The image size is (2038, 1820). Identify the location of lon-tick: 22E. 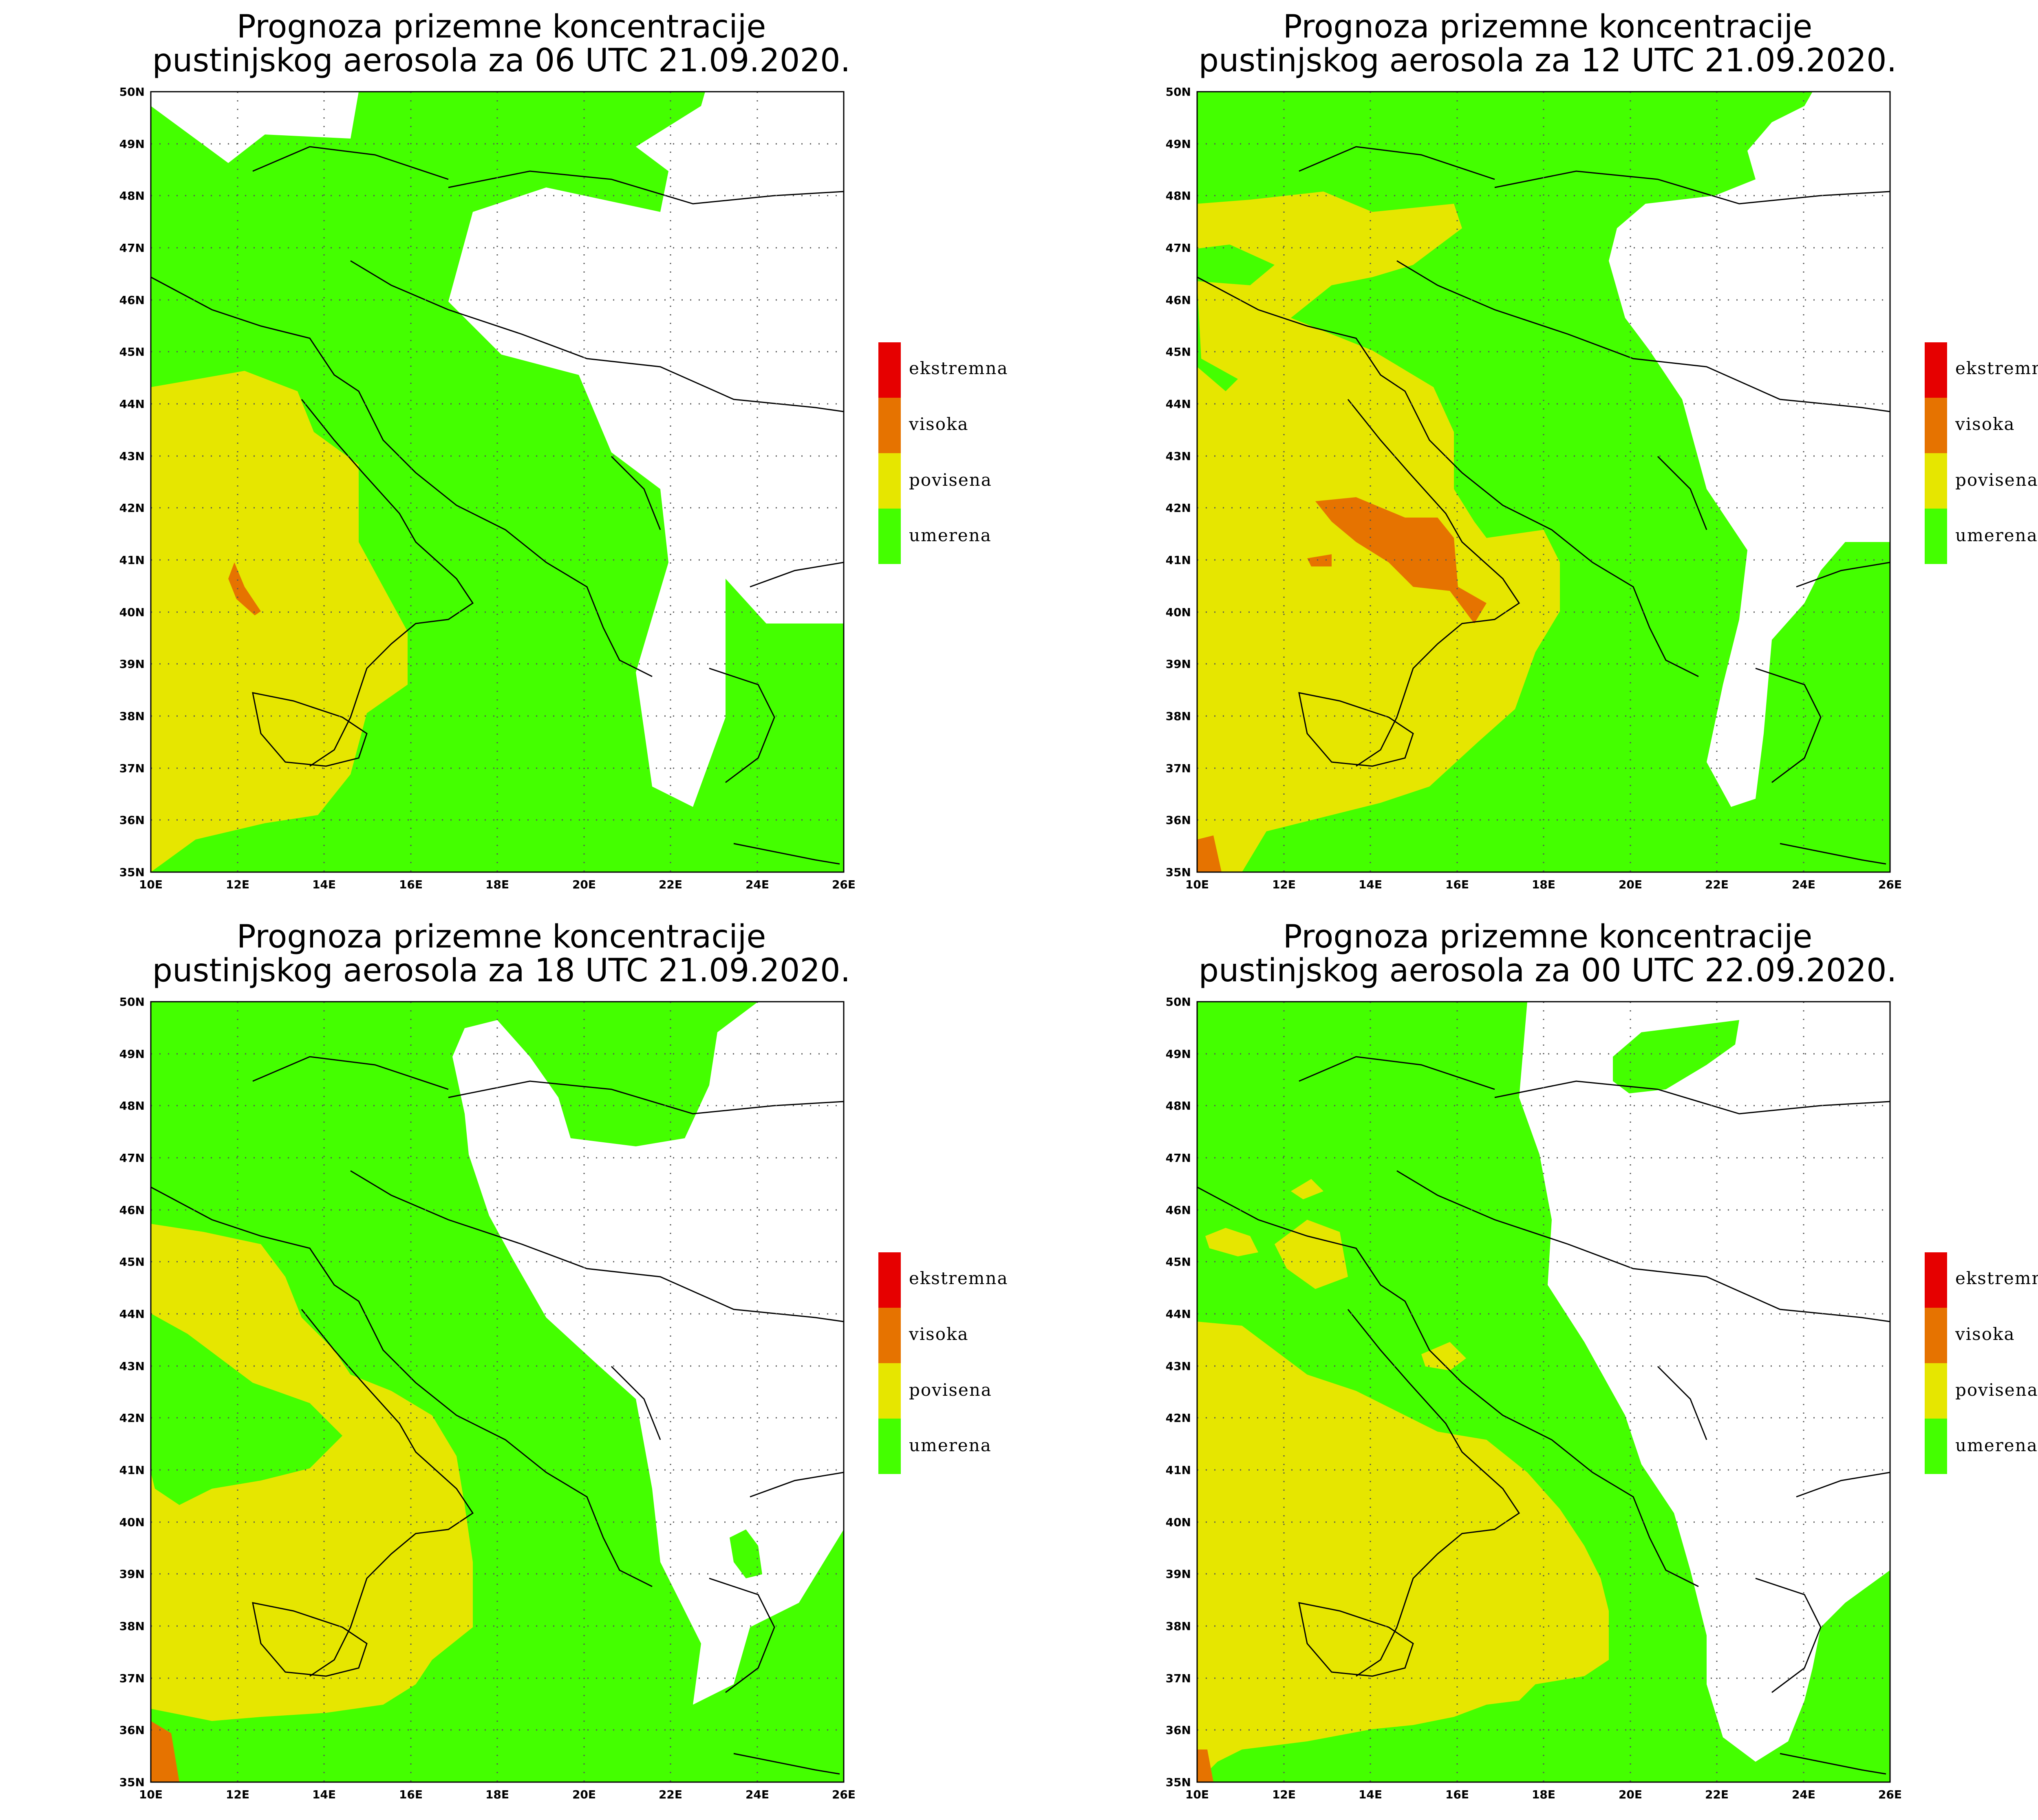
(670, 885).